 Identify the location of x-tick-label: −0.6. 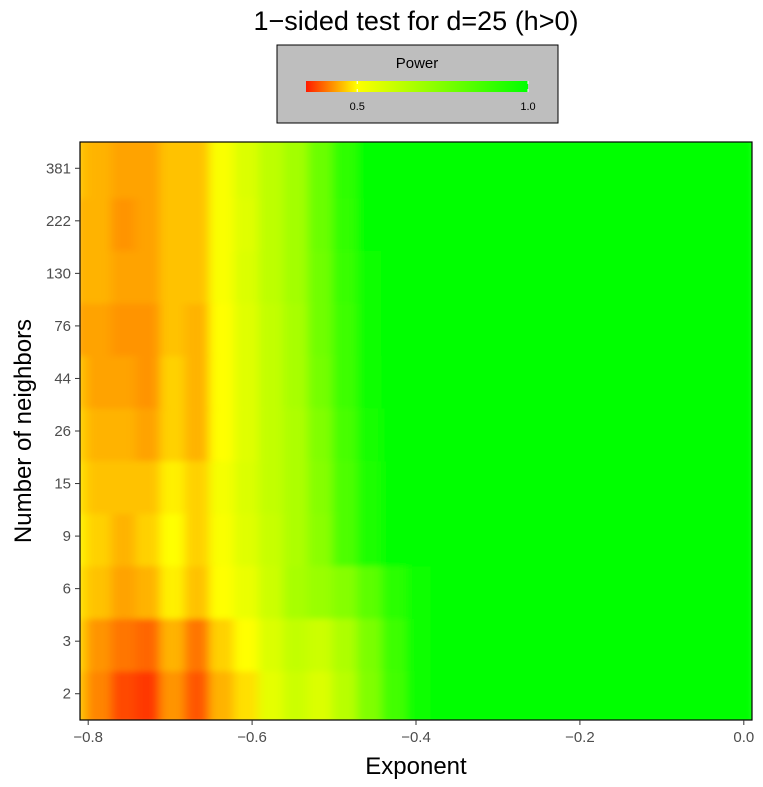
(252, 737).